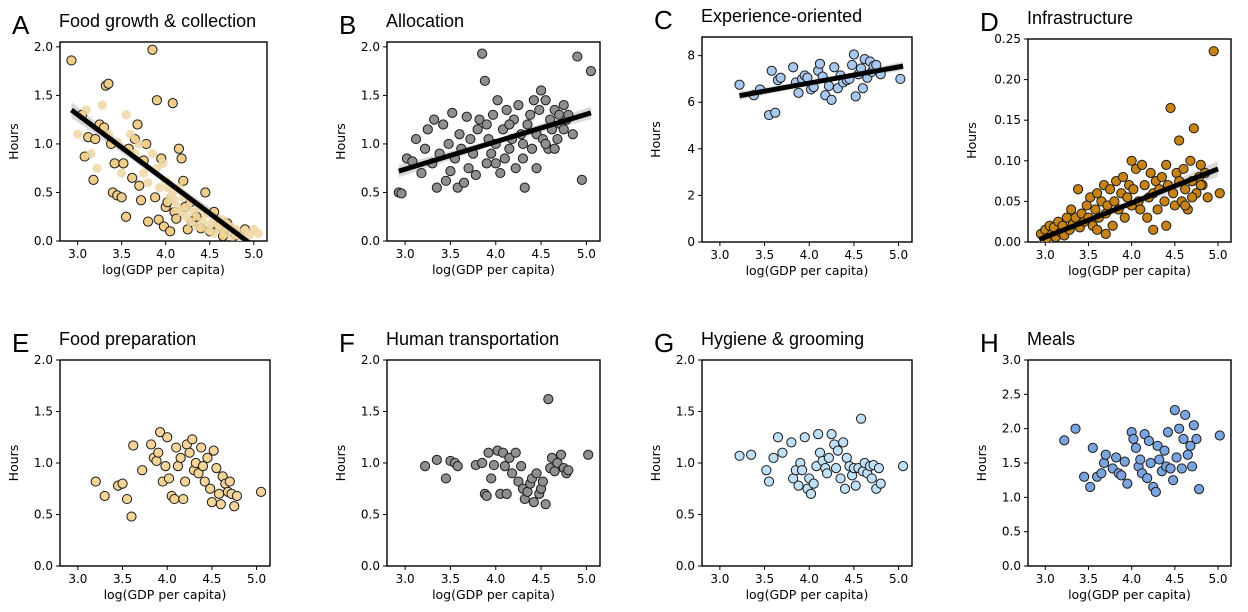  What do you see at coordinates (1007, 80) in the screenshot?
I see `y-tick-label: 0.20` at bounding box center [1007, 80].